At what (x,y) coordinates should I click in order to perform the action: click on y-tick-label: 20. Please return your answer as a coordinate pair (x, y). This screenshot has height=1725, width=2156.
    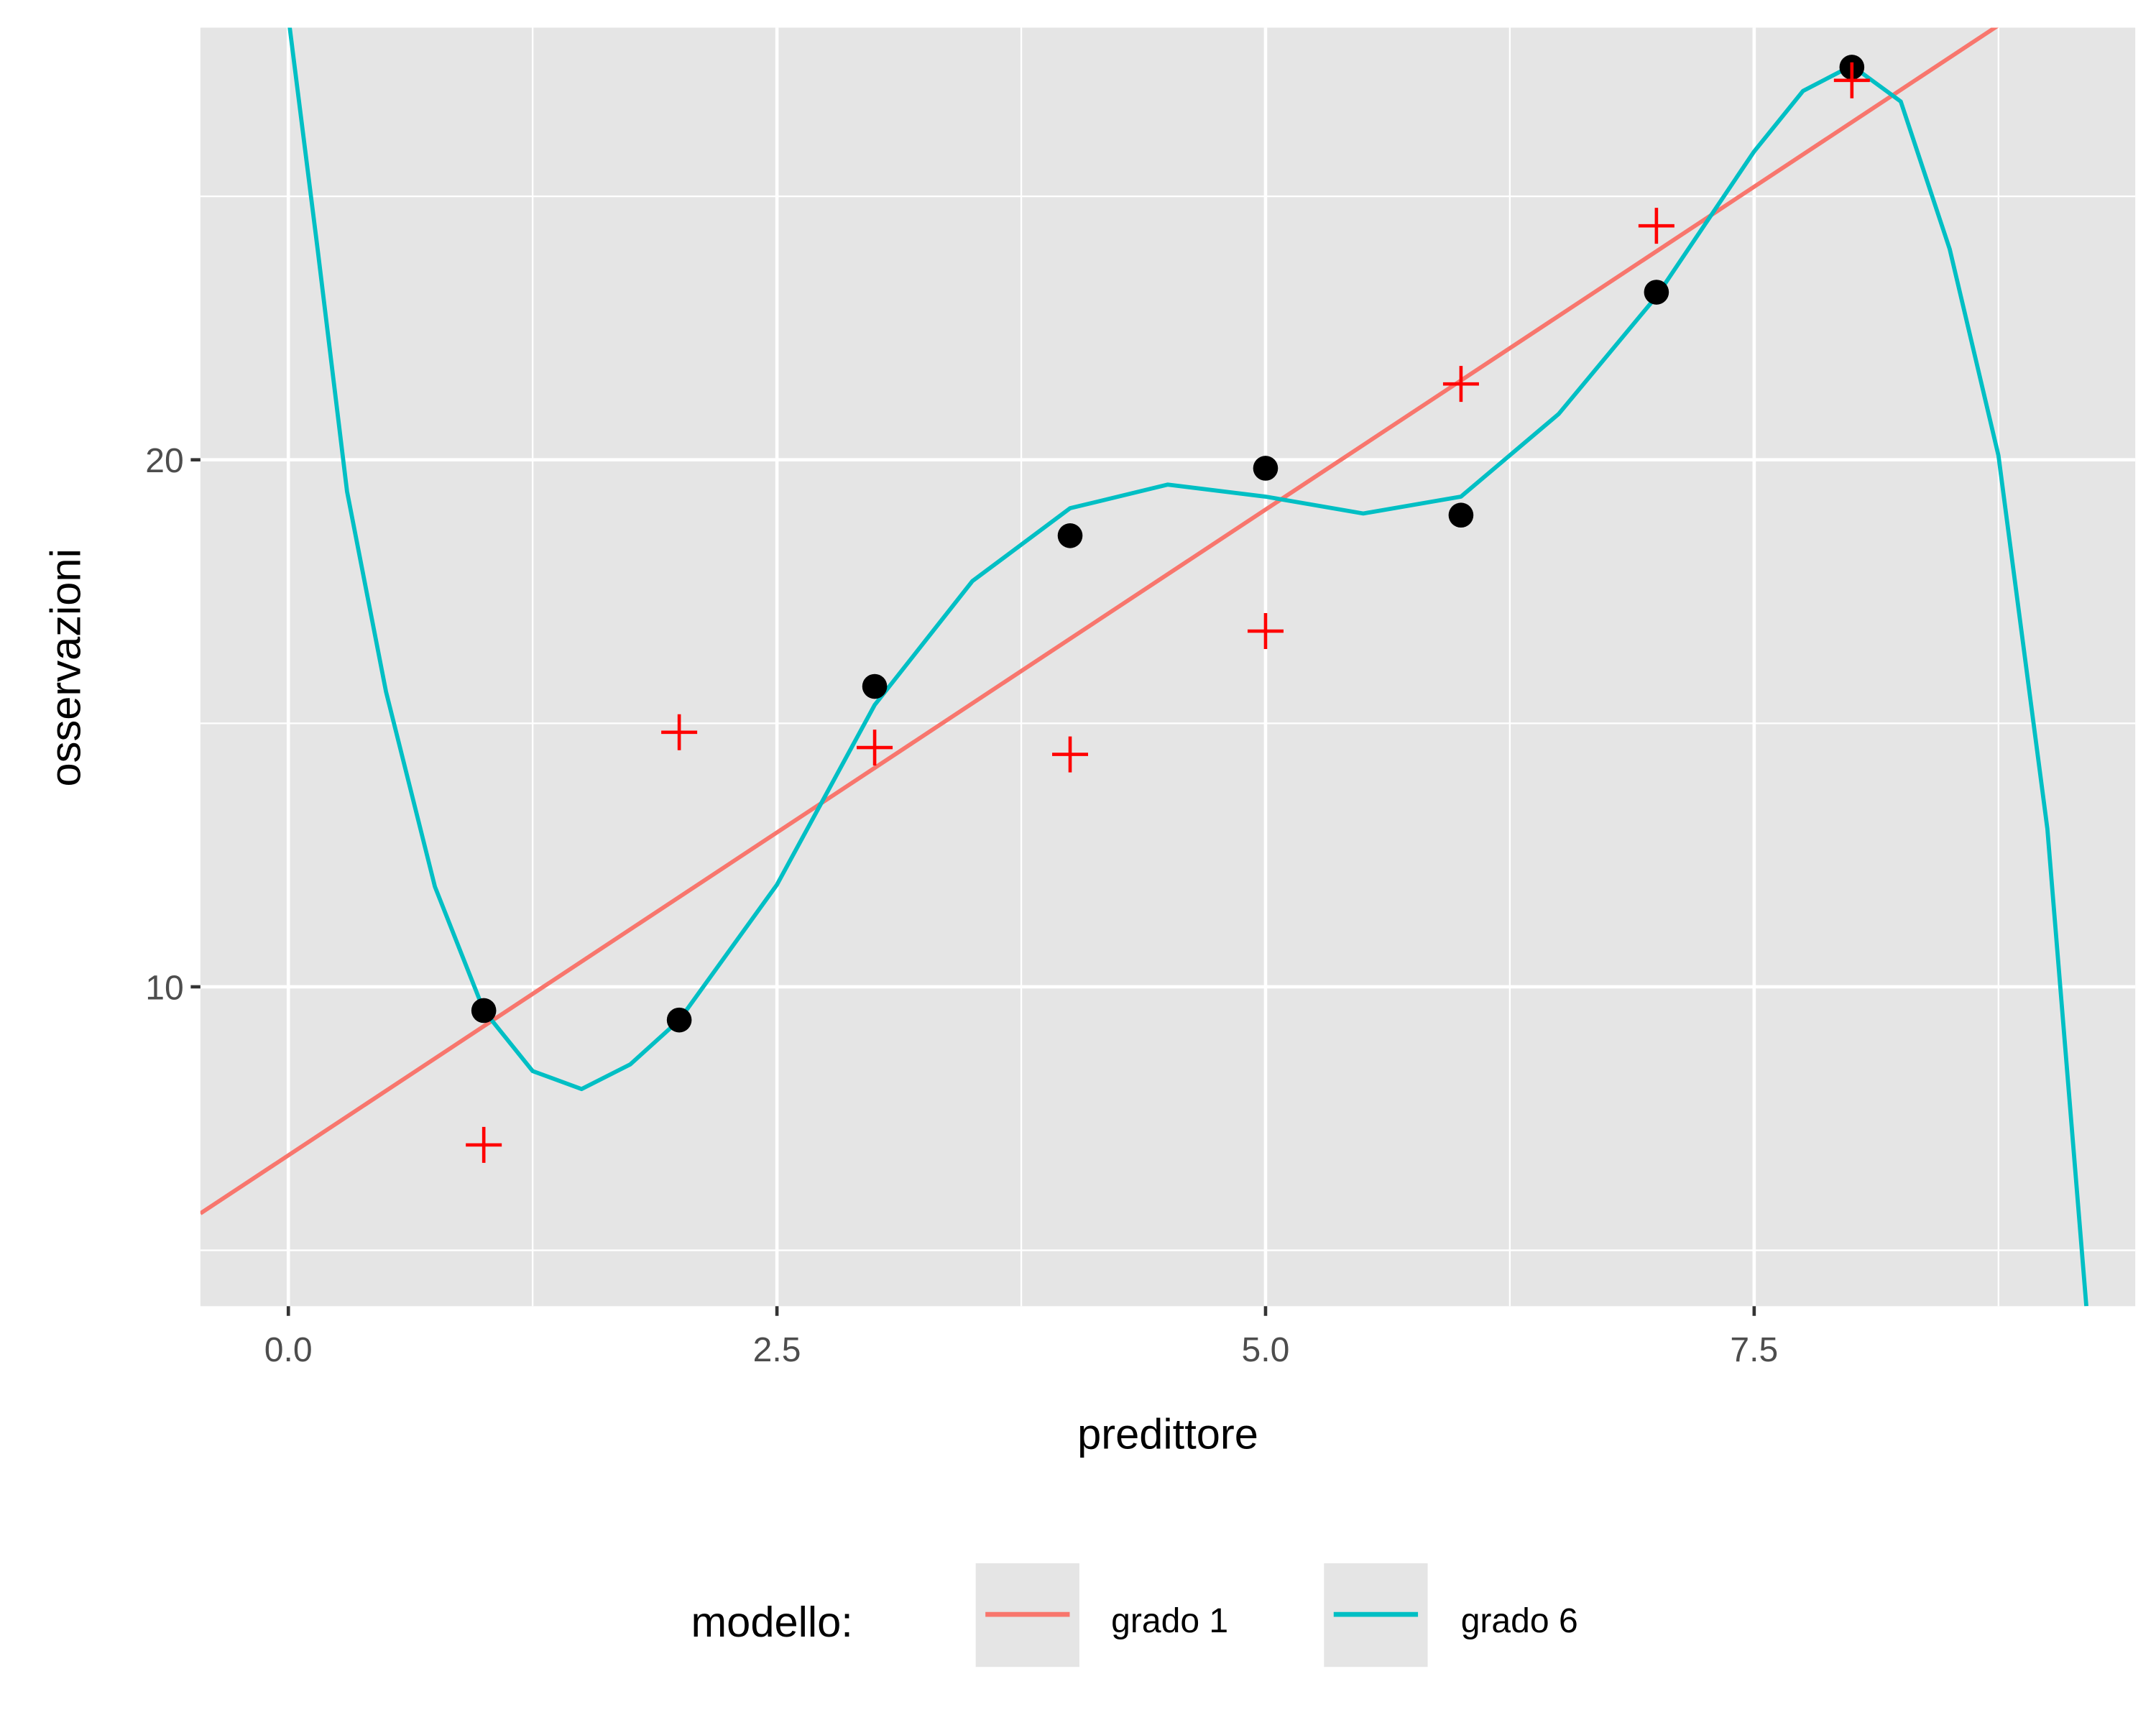
    Looking at the image, I should click on (164, 460).